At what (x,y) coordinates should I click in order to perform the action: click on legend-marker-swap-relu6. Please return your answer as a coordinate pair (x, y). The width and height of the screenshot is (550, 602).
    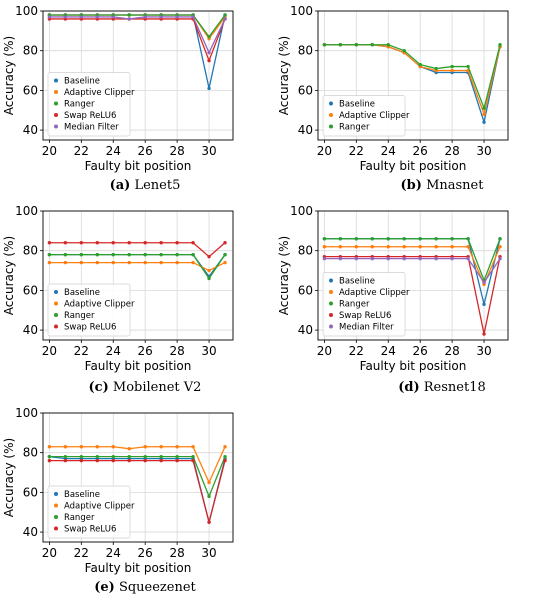
    Looking at the image, I should click on (56, 528).